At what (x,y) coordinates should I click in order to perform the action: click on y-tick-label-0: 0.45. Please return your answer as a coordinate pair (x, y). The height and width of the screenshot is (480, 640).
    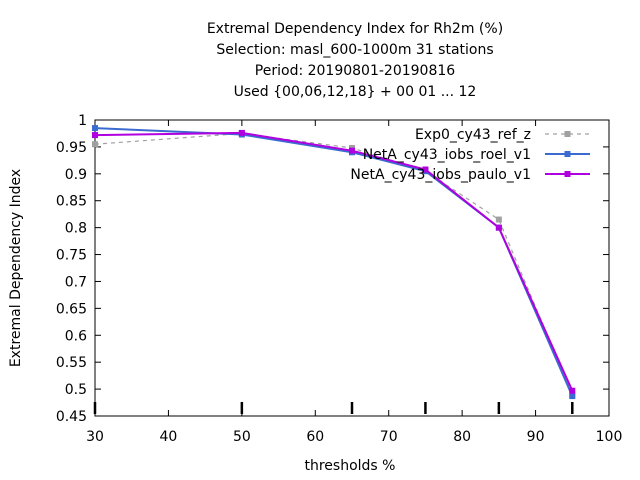
    Looking at the image, I should click on (71, 417).